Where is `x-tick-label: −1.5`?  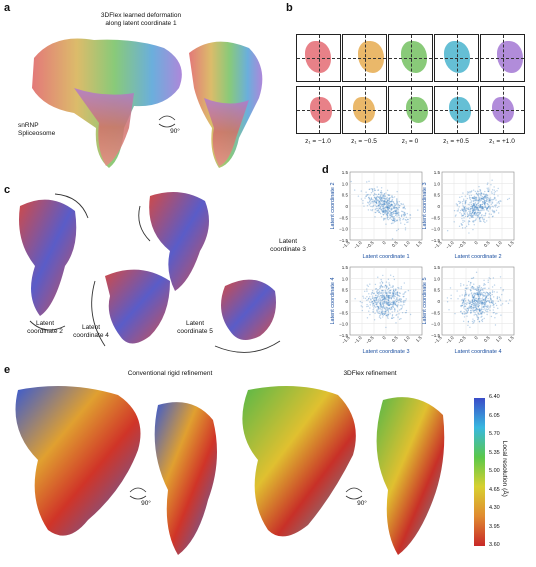 x-tick-label: −1.5 is located at coordinates (346, 340).